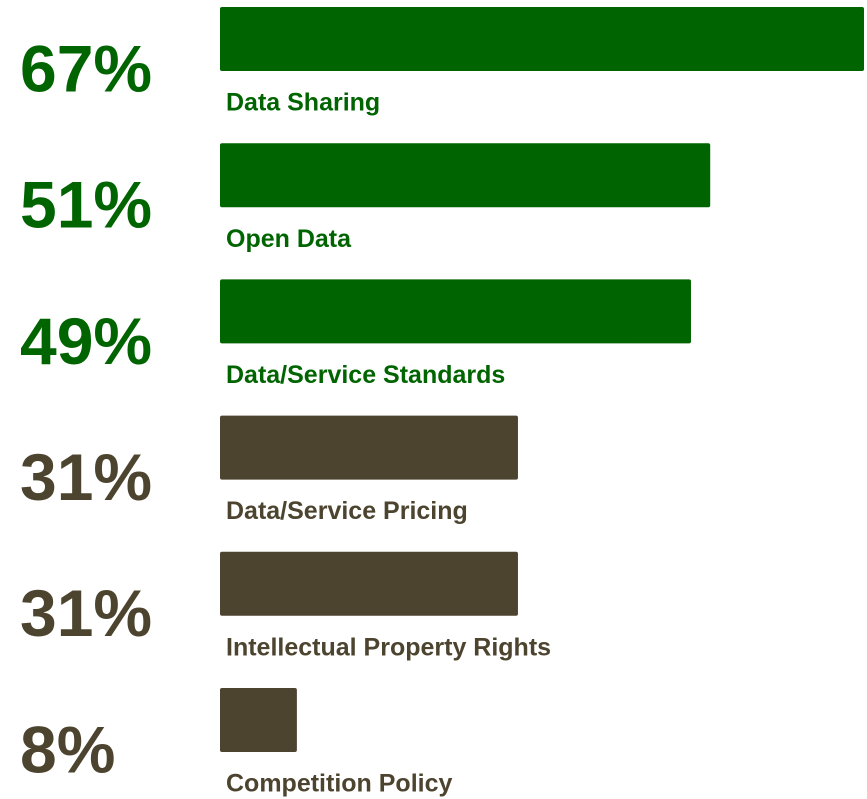 The height and width of the screenshot is (799, 867). What do you see at coordinates (388, 647) in the screenshot?
I see `category-label: Intellectual Property Rights` at bounding box center [388, 647].